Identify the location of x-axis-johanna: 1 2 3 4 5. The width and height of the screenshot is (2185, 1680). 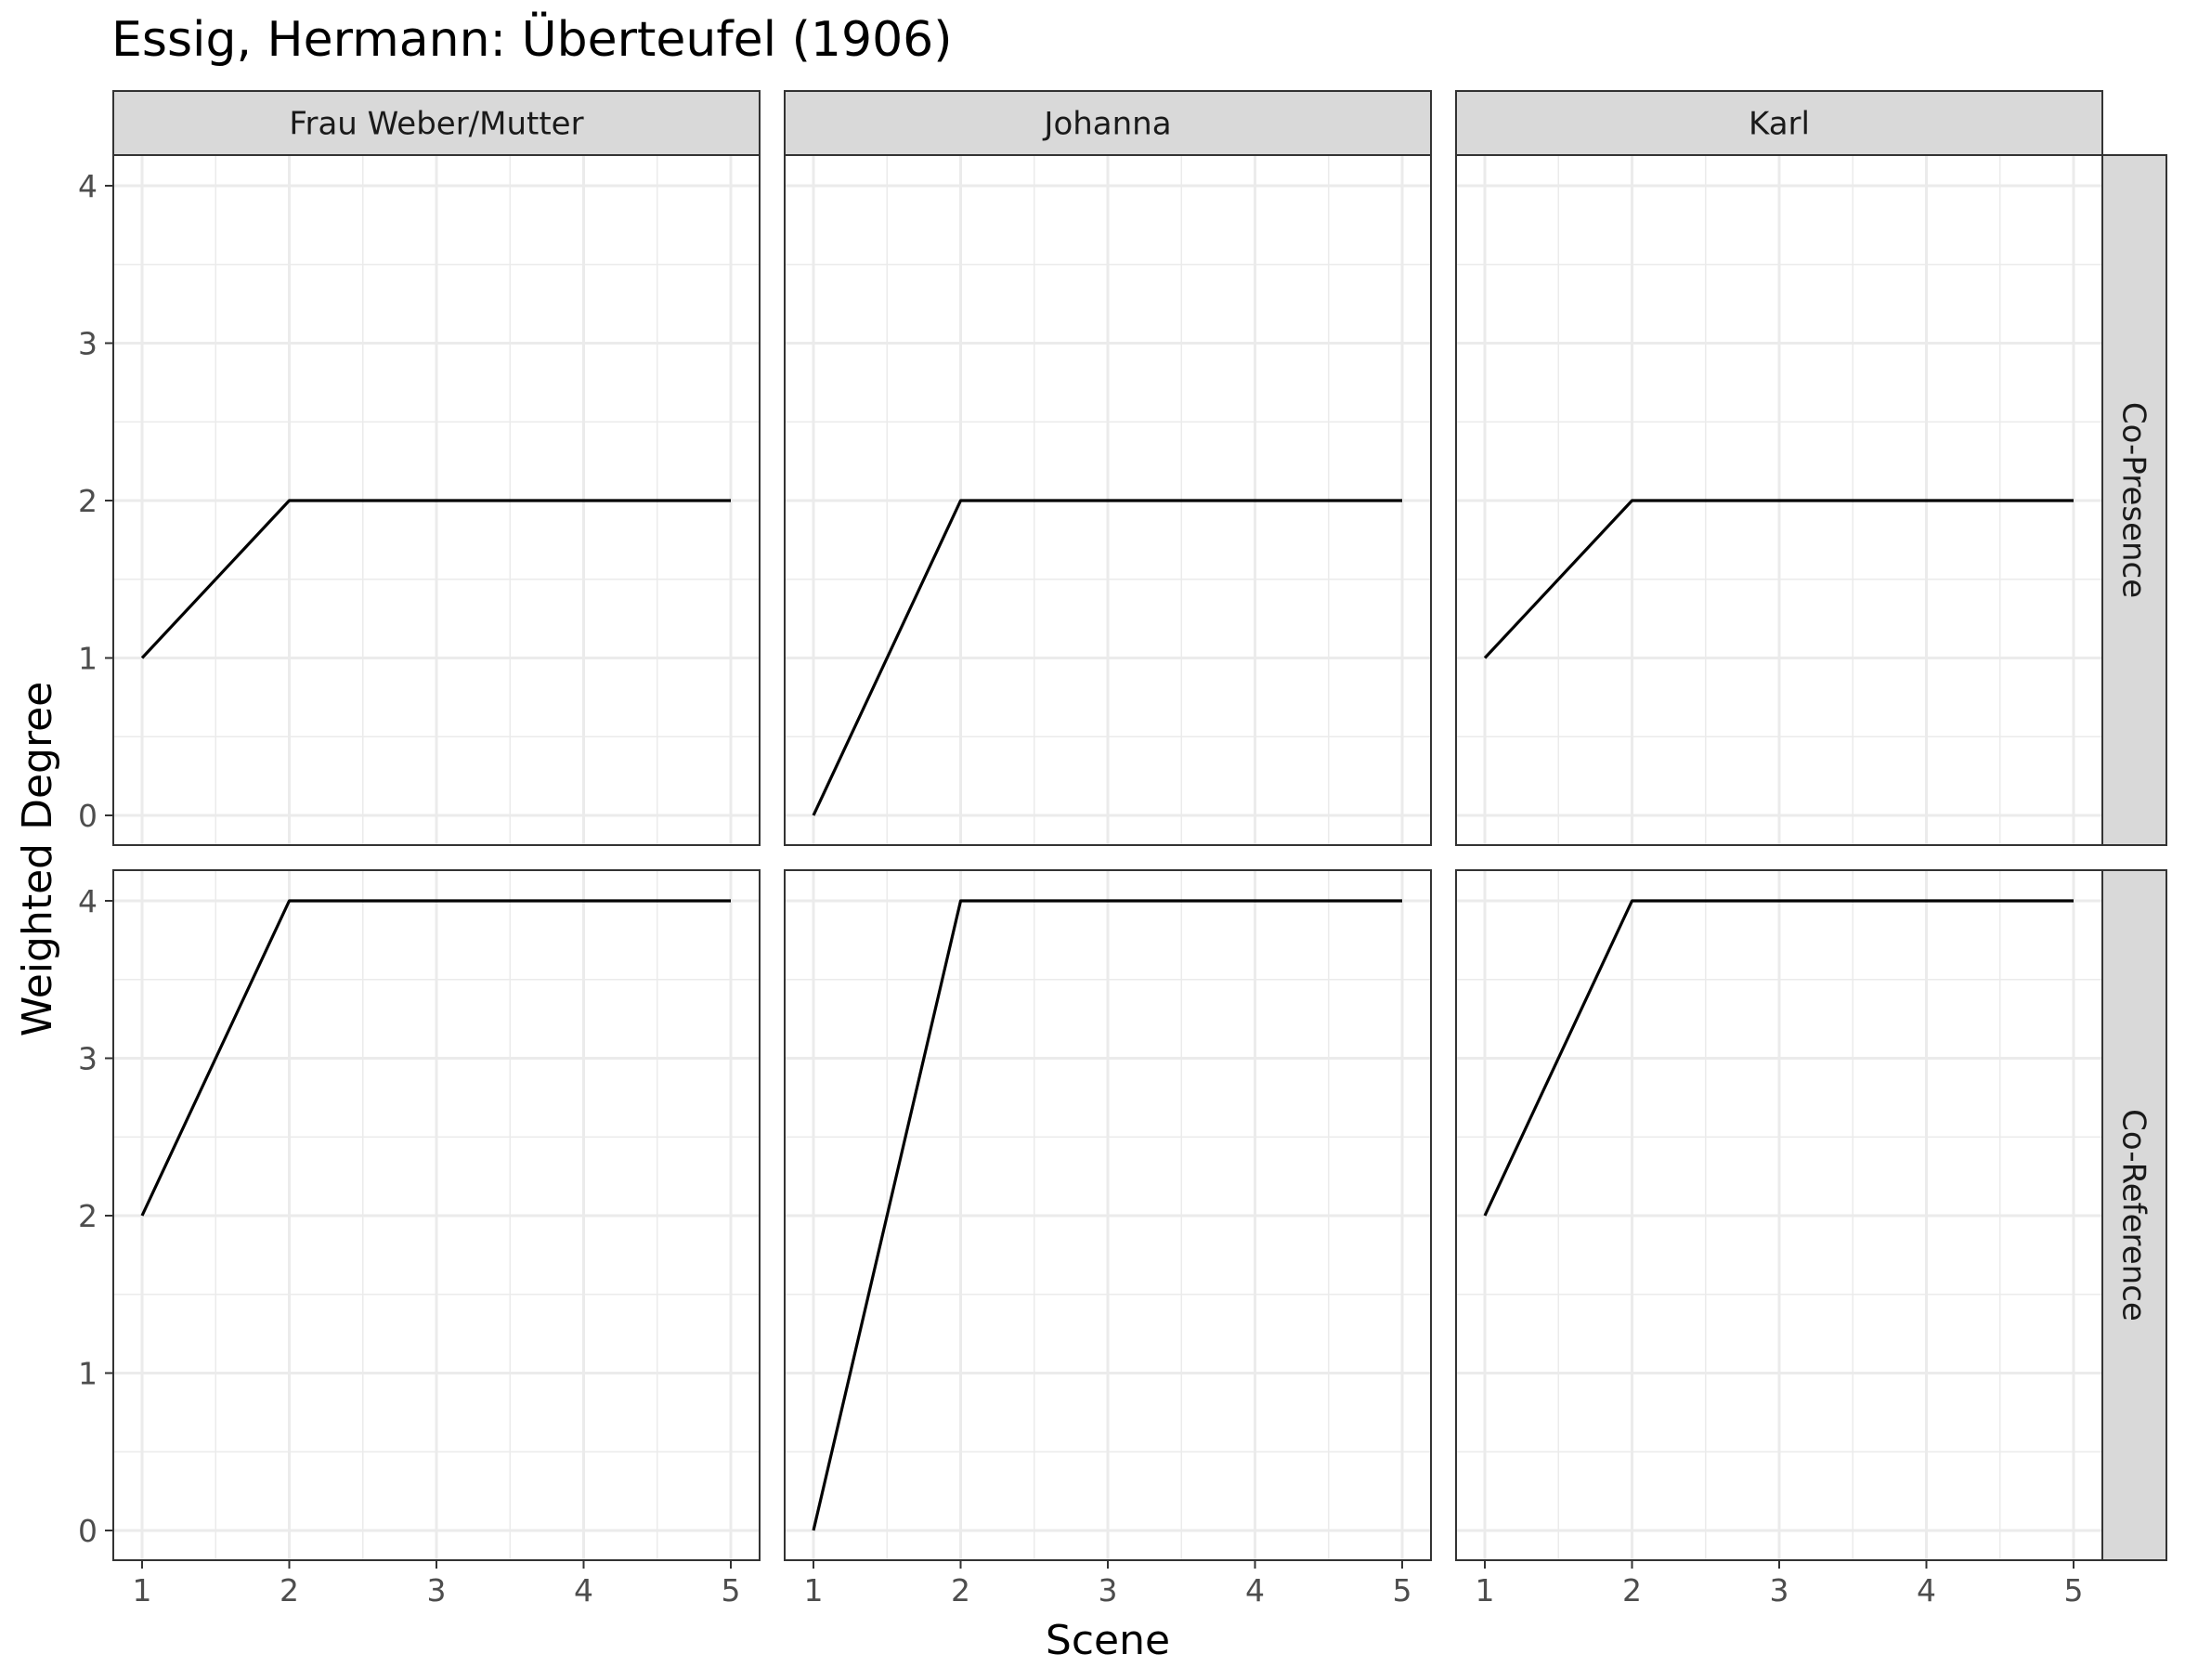
(1108, 1584).